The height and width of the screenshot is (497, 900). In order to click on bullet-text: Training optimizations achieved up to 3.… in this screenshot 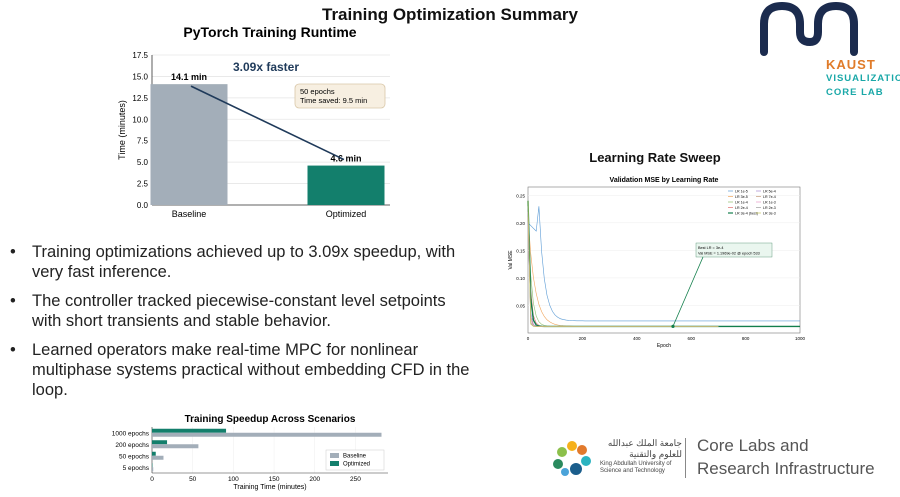, I will do `click(244, 262)`.